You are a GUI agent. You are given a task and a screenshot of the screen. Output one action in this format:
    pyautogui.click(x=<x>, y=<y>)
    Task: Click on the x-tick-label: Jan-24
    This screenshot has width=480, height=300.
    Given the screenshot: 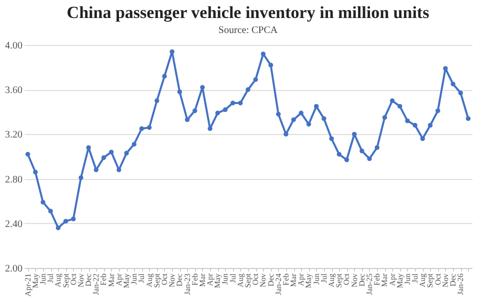 What is the action you would take?
    pyautogui.click(x=278, y=284)
    